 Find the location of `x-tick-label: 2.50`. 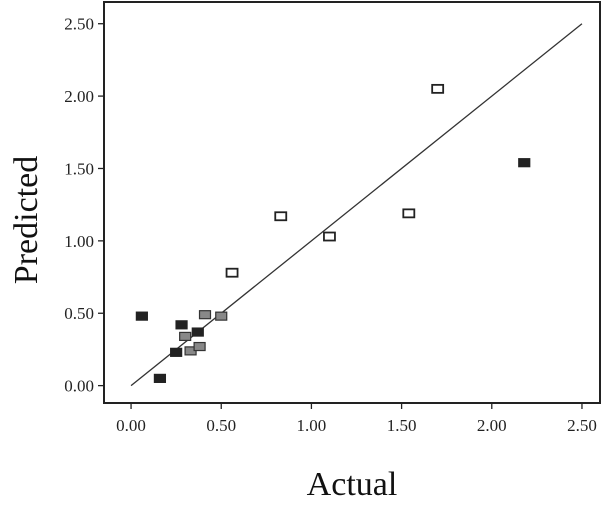

x-tick-label: 2.50 is located at coordinates (582, 425).